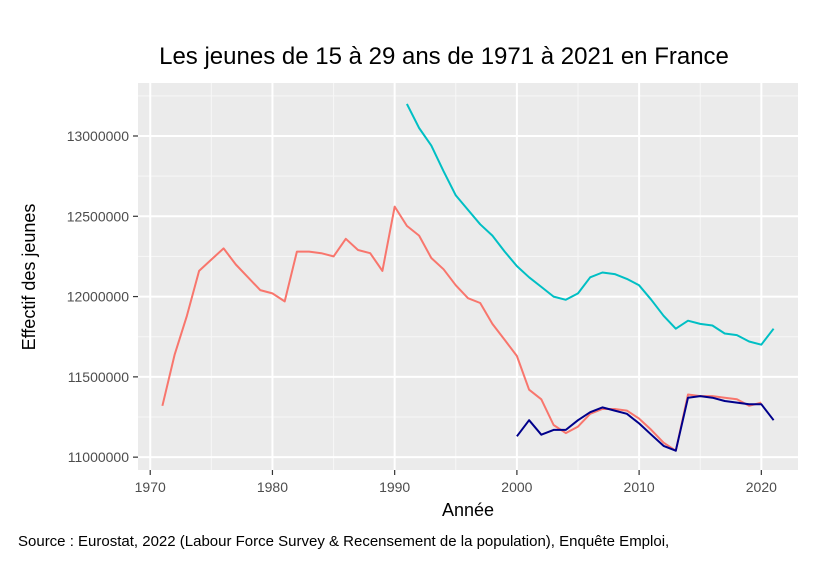  Describe the element at coordinates (98, 297) in the screenshot. I see `y-tick-label: 12000000` at that location.